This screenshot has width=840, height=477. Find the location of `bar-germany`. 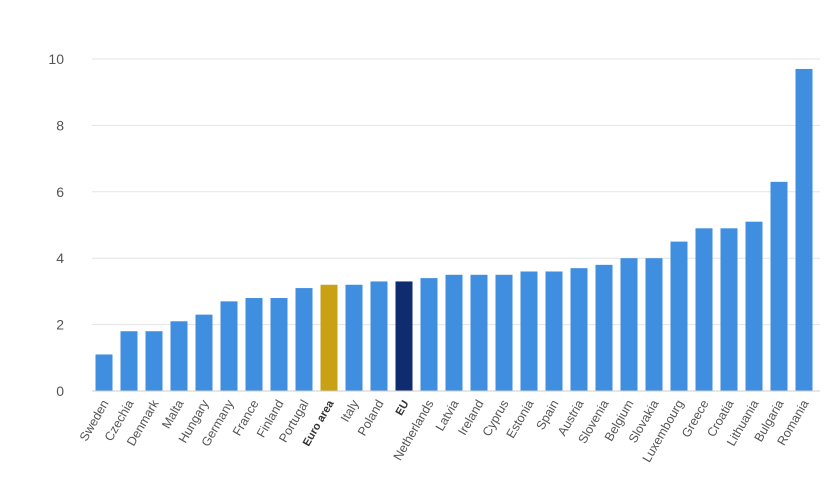

bar-germany is located at coordinates (229, 346).